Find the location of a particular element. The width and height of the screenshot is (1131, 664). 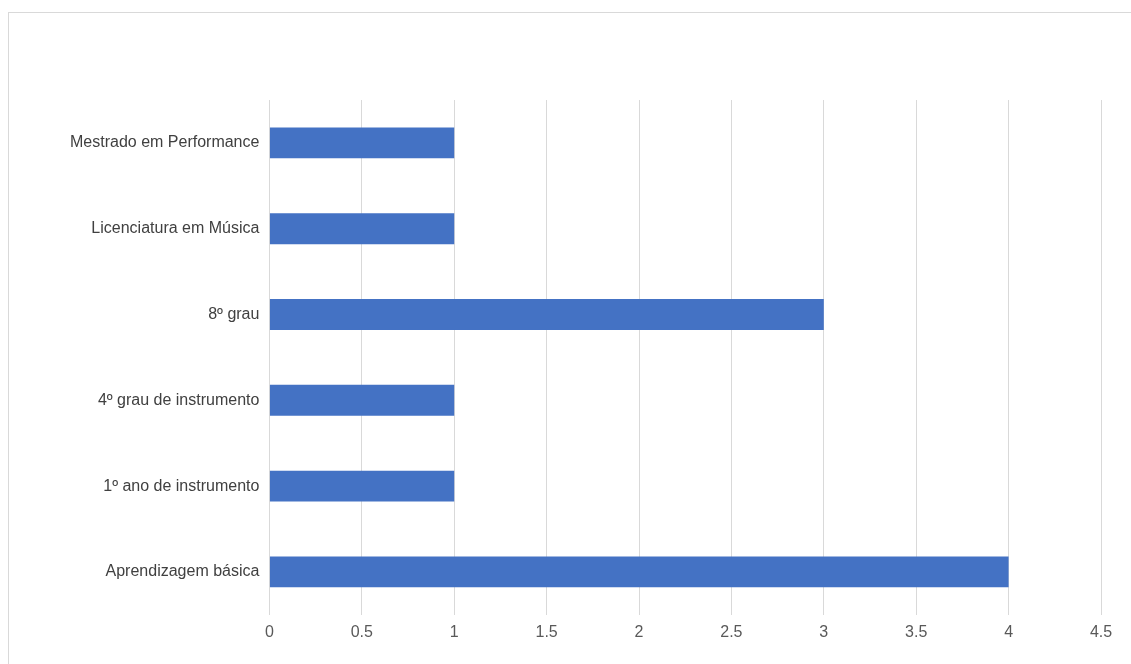

x-tick-label: 4.5 is located at coordinates (1101, 631).